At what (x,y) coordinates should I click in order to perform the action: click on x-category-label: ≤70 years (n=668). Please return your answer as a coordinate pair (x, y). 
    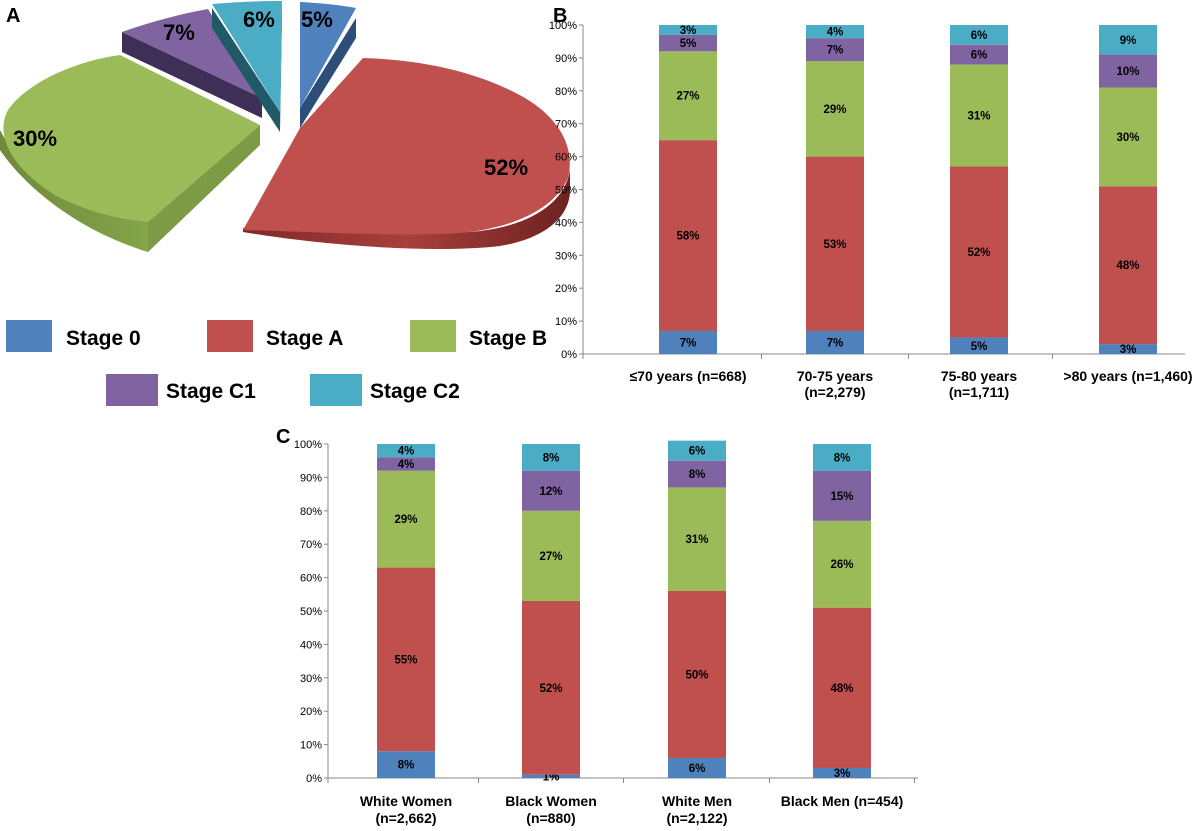
    Looking at the image, I should click on (687, 376).